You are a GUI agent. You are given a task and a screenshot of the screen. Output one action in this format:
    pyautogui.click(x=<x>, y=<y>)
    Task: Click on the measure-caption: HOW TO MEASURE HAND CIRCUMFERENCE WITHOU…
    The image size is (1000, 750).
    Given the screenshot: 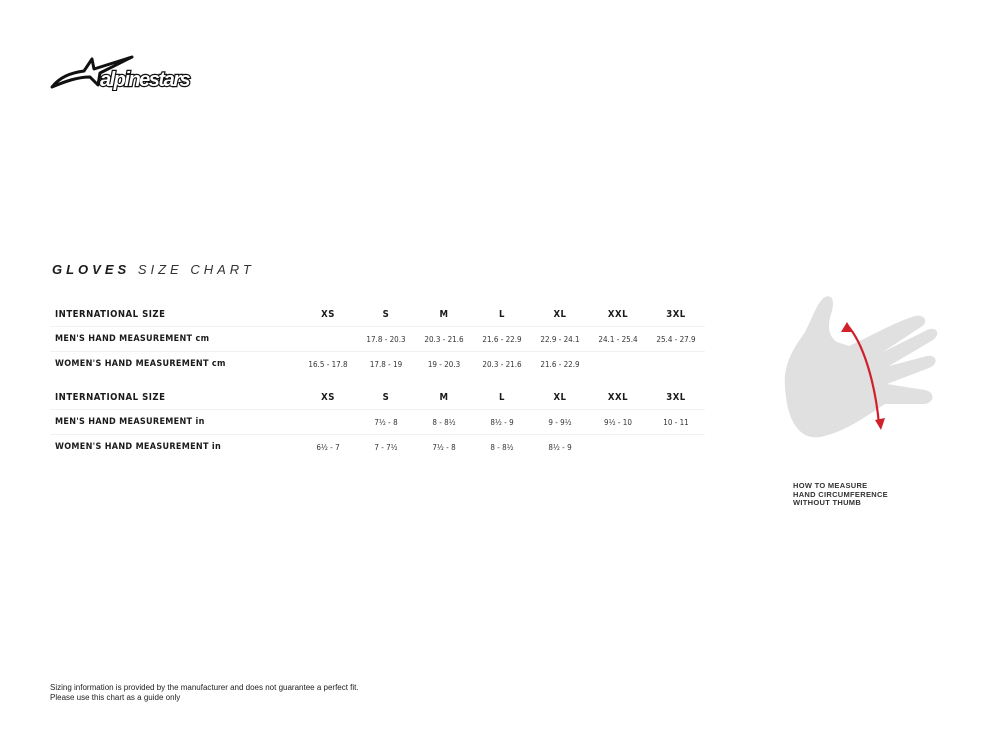 What is the action you would take?
    pyautogui.click(x=840, y=494)
    